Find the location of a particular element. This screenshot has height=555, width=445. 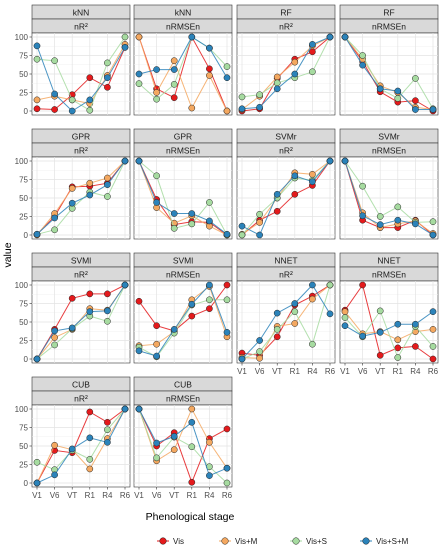

panel-kNN-nr2: kNN nR² 0 25 50 75 100 is located at coordinates (73, 60).